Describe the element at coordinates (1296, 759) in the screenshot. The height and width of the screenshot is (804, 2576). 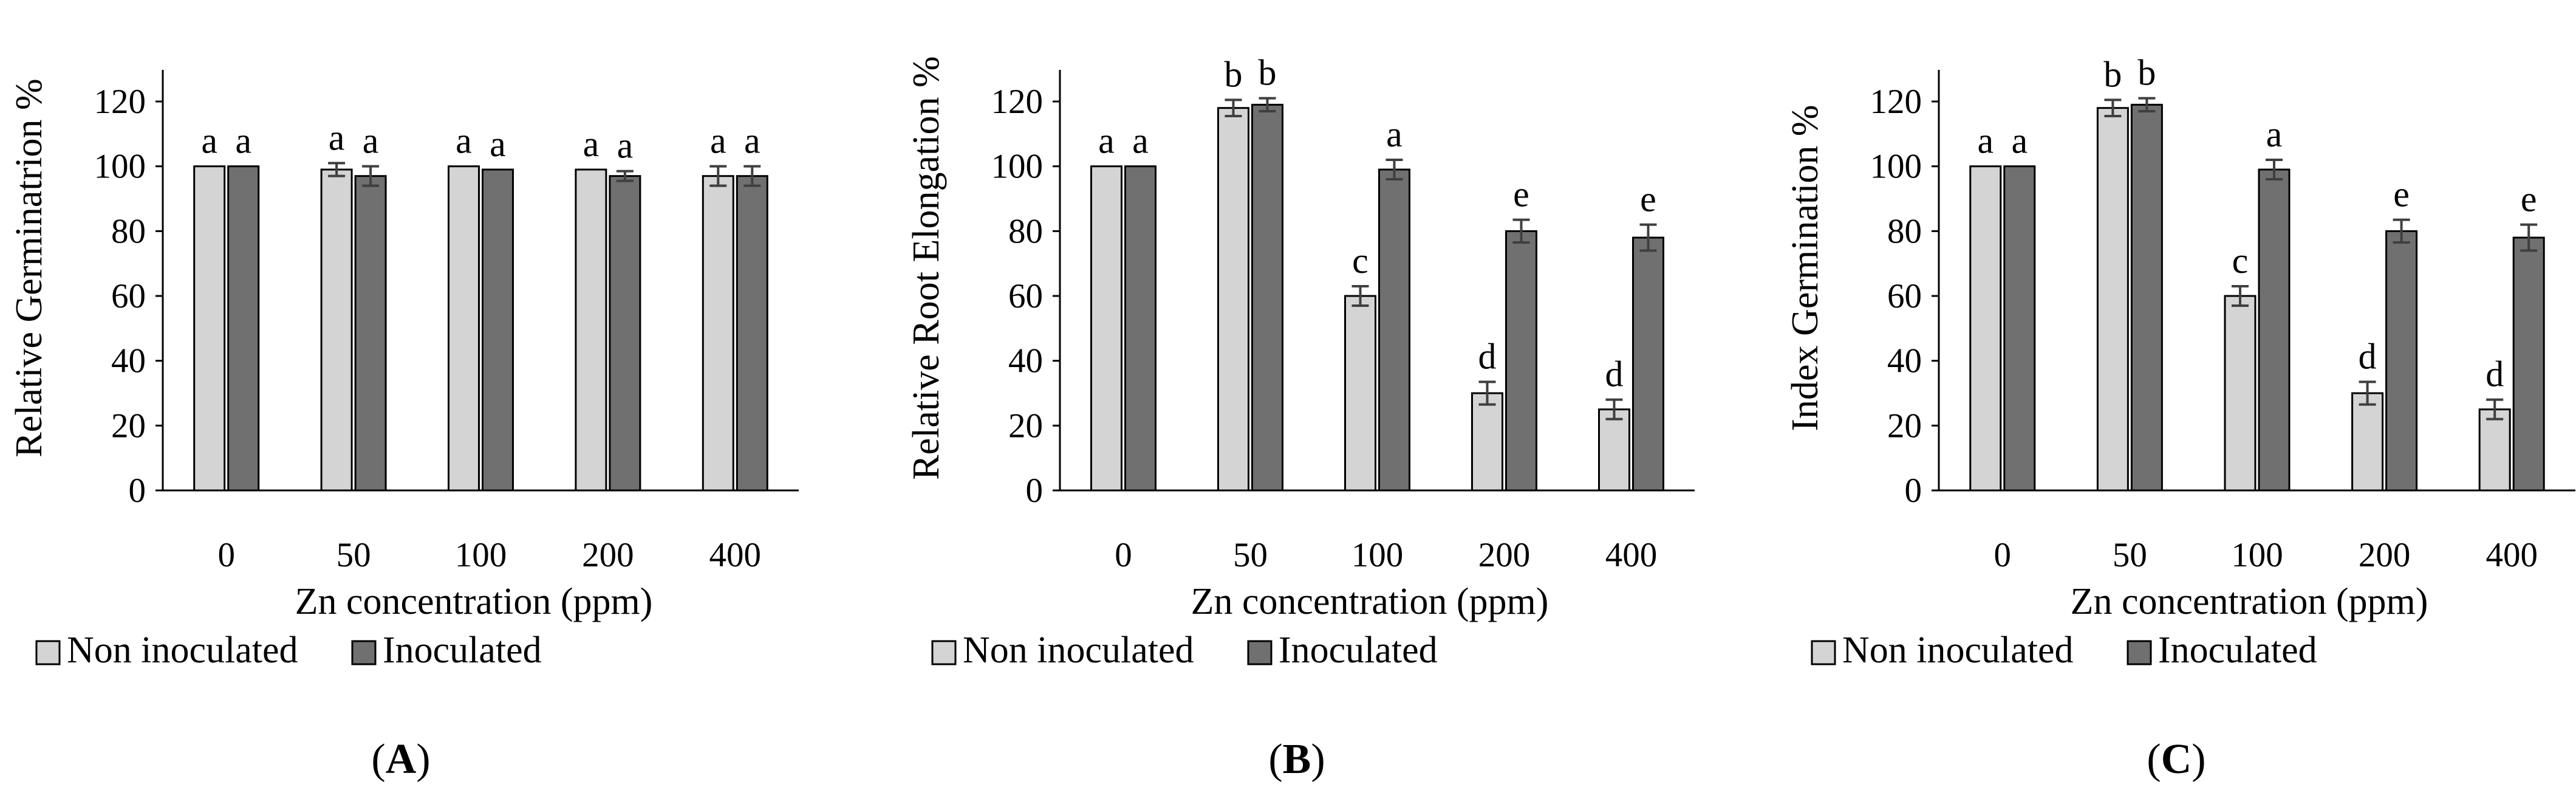
I see `panel-label: (B)` at that location.